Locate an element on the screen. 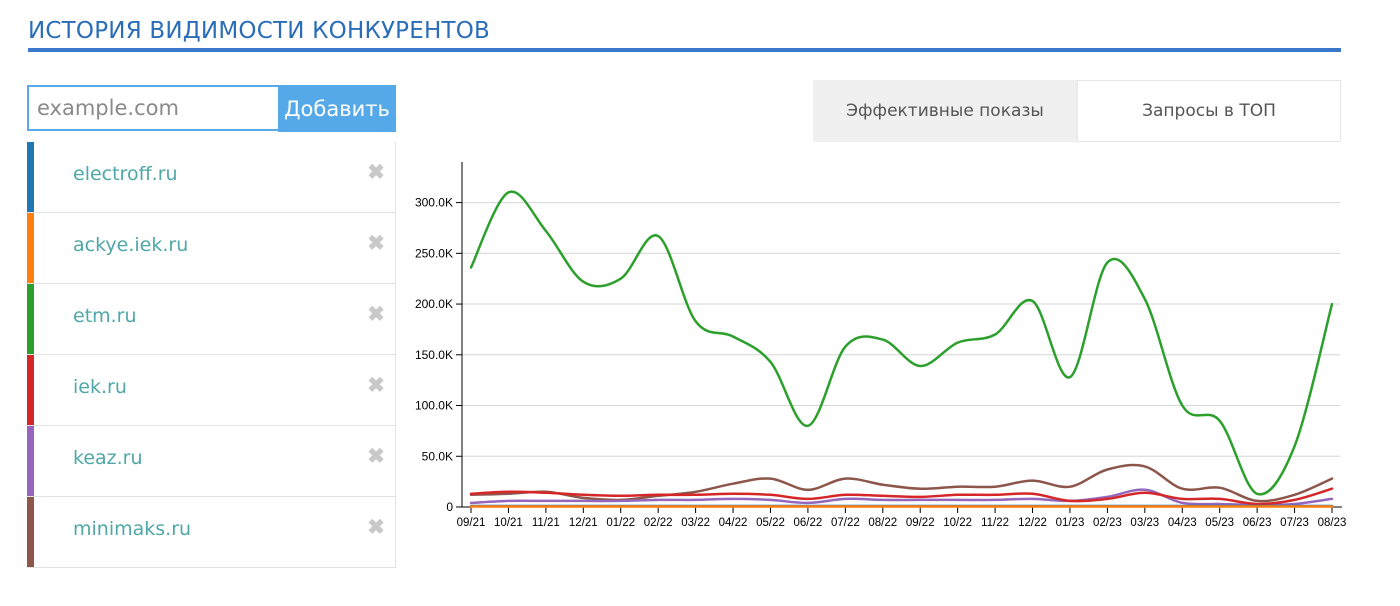 The width and height of the screenshot is (1400, 606). x-tick-label: 06/22 is located at coordinates (808, 523).